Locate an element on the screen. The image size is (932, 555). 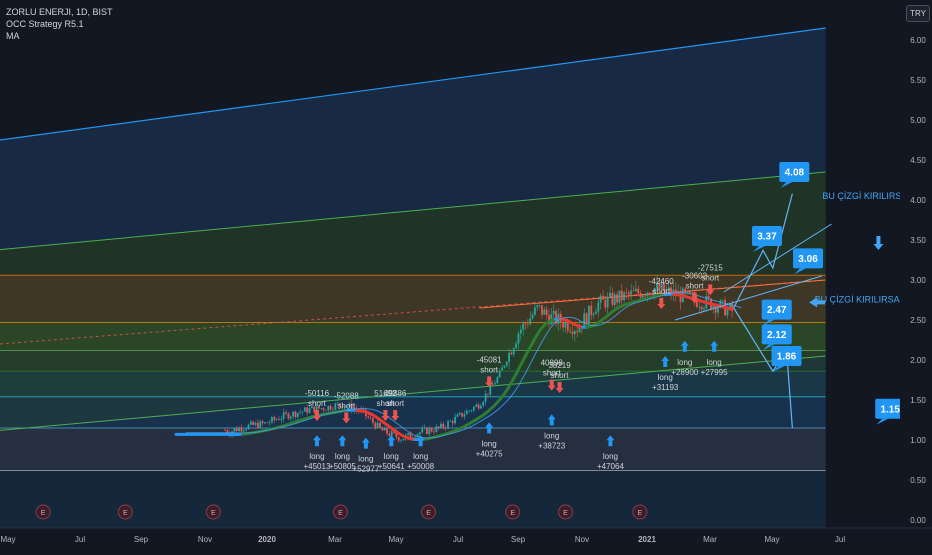
x-axis-tick-label: 2020 is located at coordinates (267, 539).